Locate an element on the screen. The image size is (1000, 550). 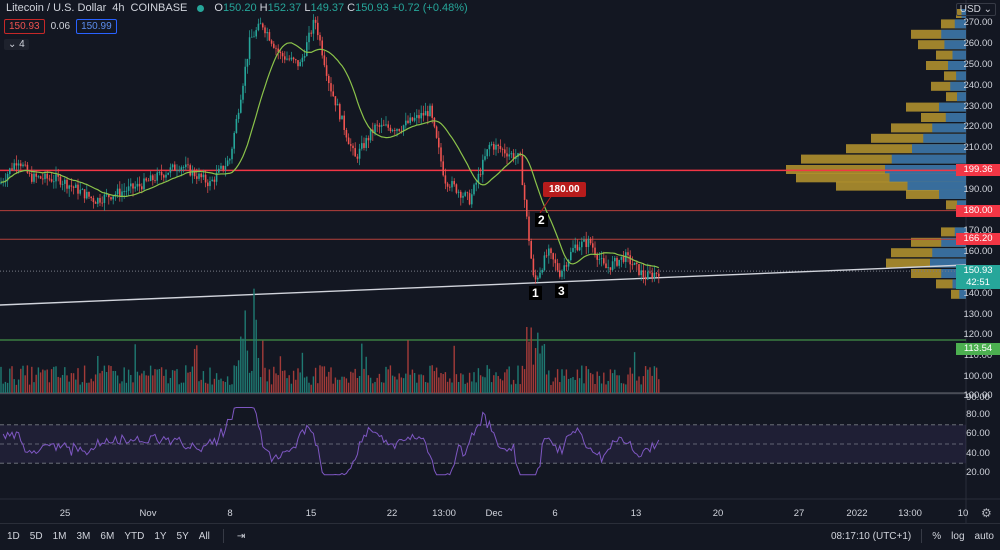
range-6m: 6M is located at coordinates (107, 536).